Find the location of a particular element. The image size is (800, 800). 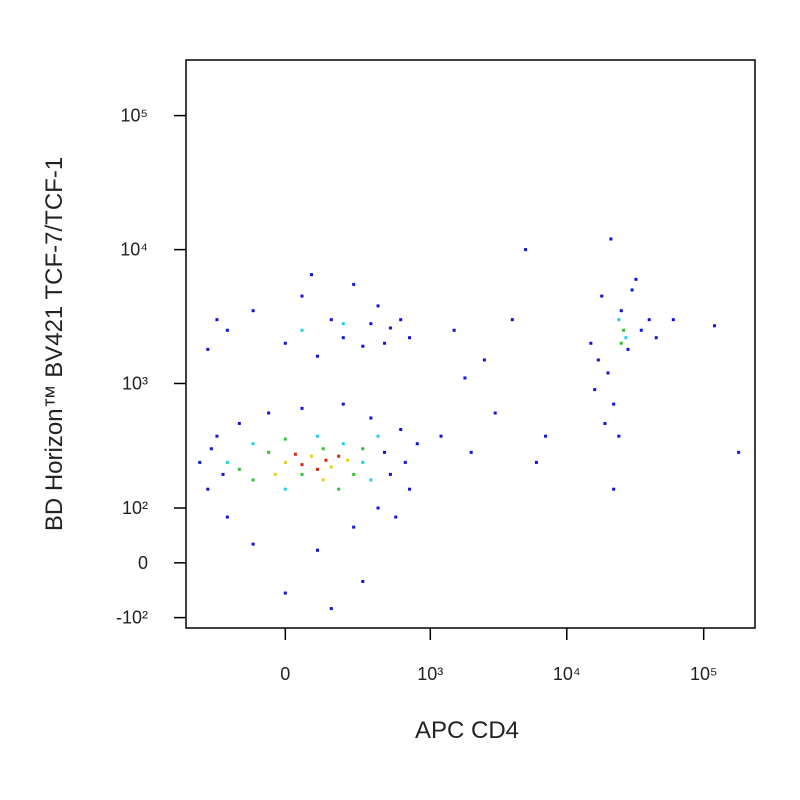

x-tick-label: 0 is located at coordinates (285, 674).